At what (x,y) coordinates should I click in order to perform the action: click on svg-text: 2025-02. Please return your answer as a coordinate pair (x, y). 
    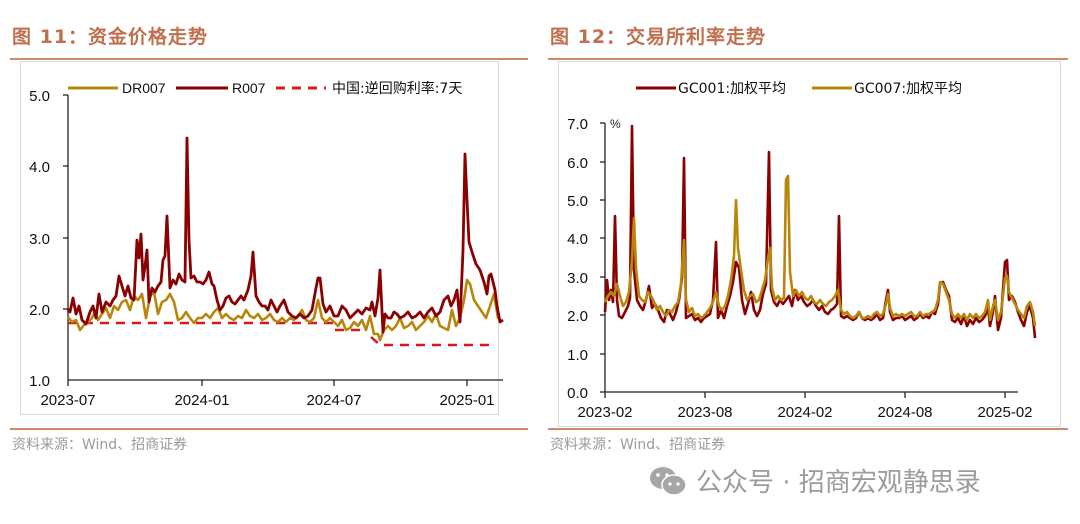
    Looking at the image, I should click on (1004, 412).